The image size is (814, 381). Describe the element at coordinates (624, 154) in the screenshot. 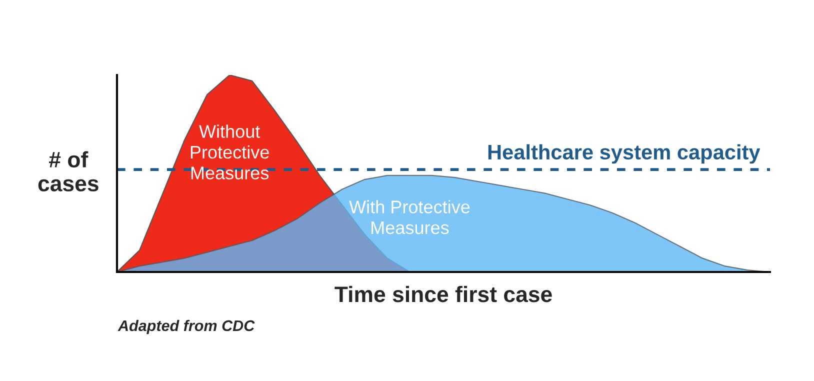

I see `ref-line-label: Healthcare system capacity` at that location.